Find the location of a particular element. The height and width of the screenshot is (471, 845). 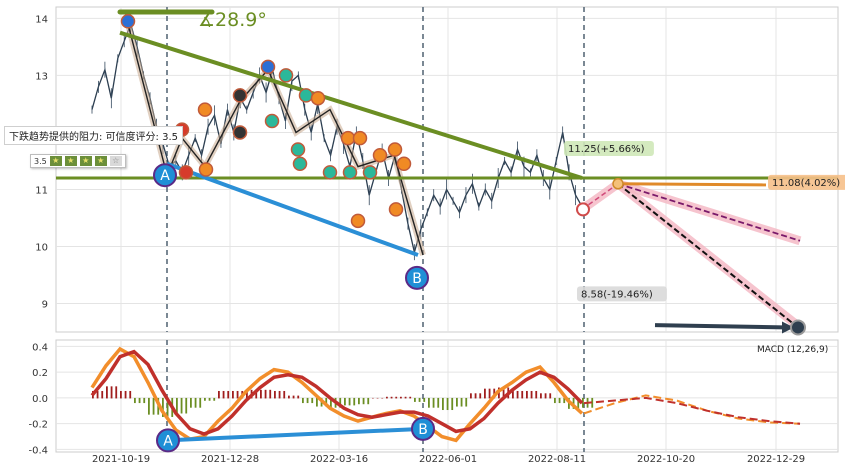

forecast-up-line is located at coordinates (692, 184).